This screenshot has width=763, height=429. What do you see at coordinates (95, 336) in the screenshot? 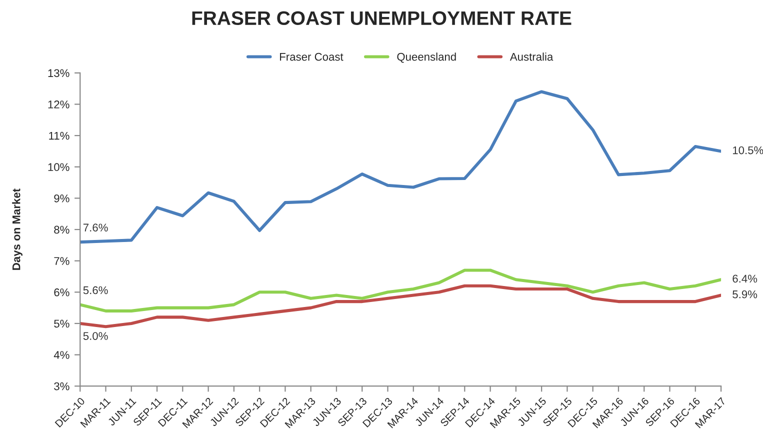
I see `data-label: 5.0%` at bounding box center [95, 336].